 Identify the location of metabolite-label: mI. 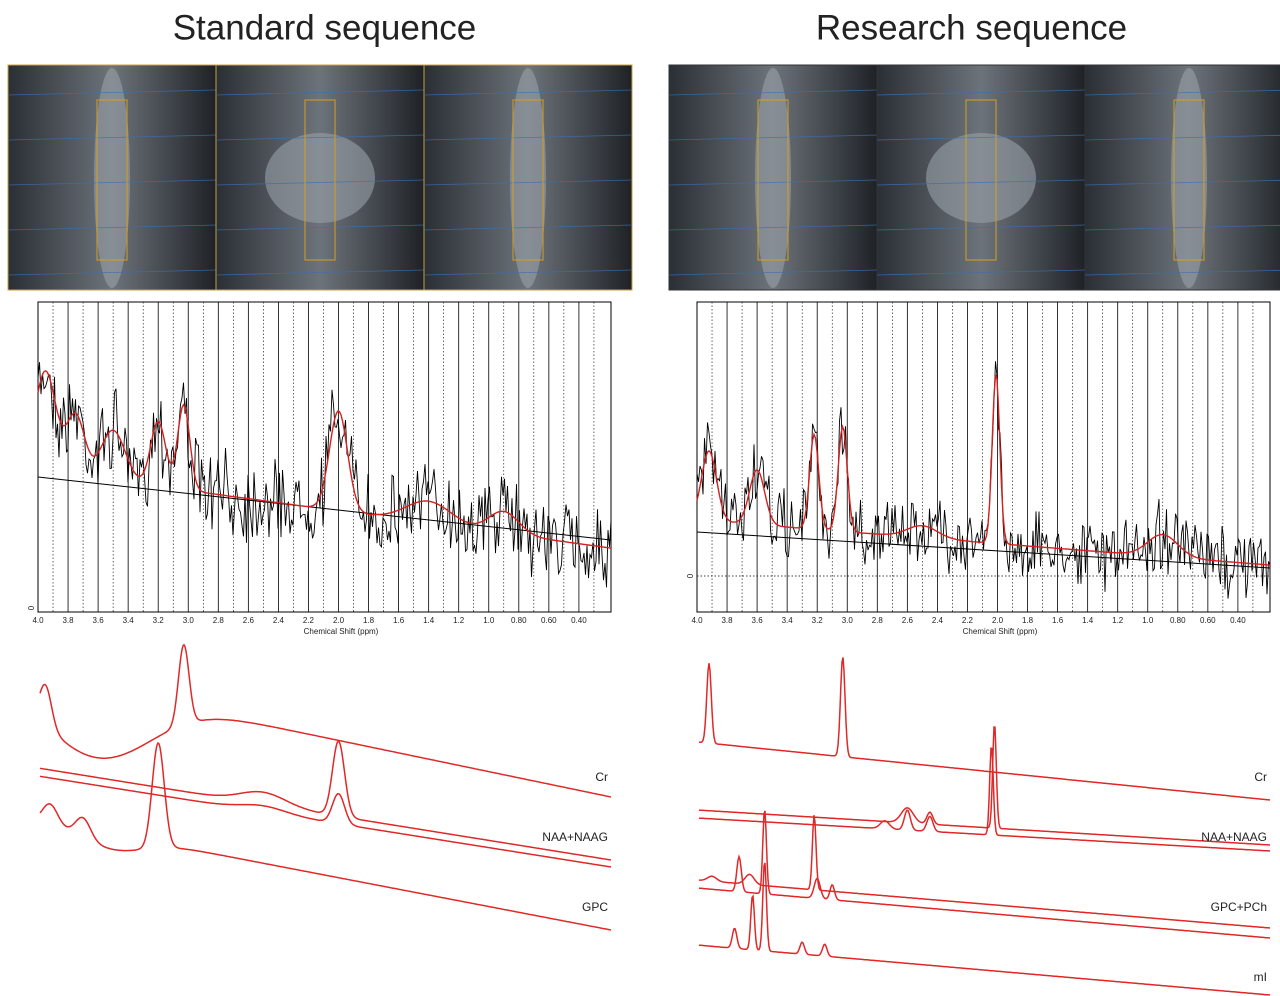
(1260, 977).